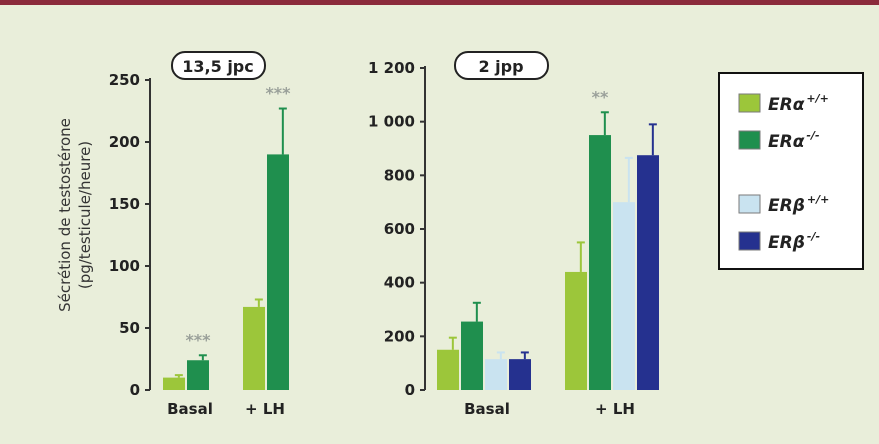 The width and height of the screenshot is (879, 444). Describe the element at coordinates (399, 175) in the screenshot. I see `y-tick-label: 800` at that location.